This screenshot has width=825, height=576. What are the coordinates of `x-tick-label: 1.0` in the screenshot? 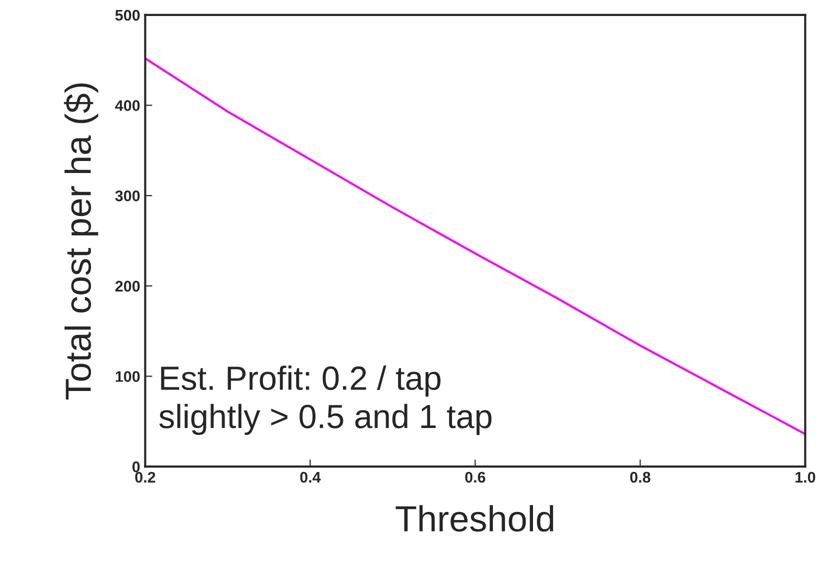 It's located at (806, 477).